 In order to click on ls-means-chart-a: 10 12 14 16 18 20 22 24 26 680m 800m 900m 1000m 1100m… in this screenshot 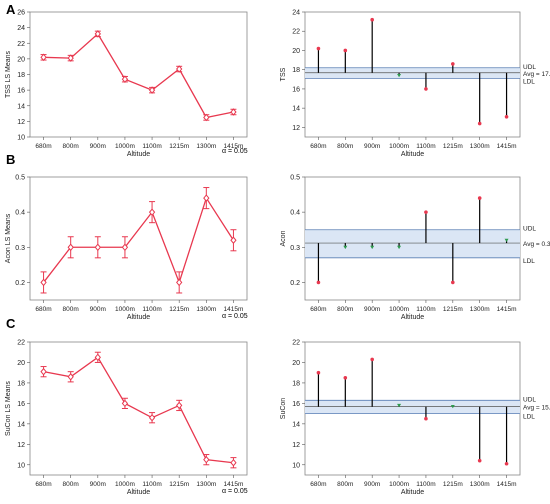, I will do `click(126, 84)`.